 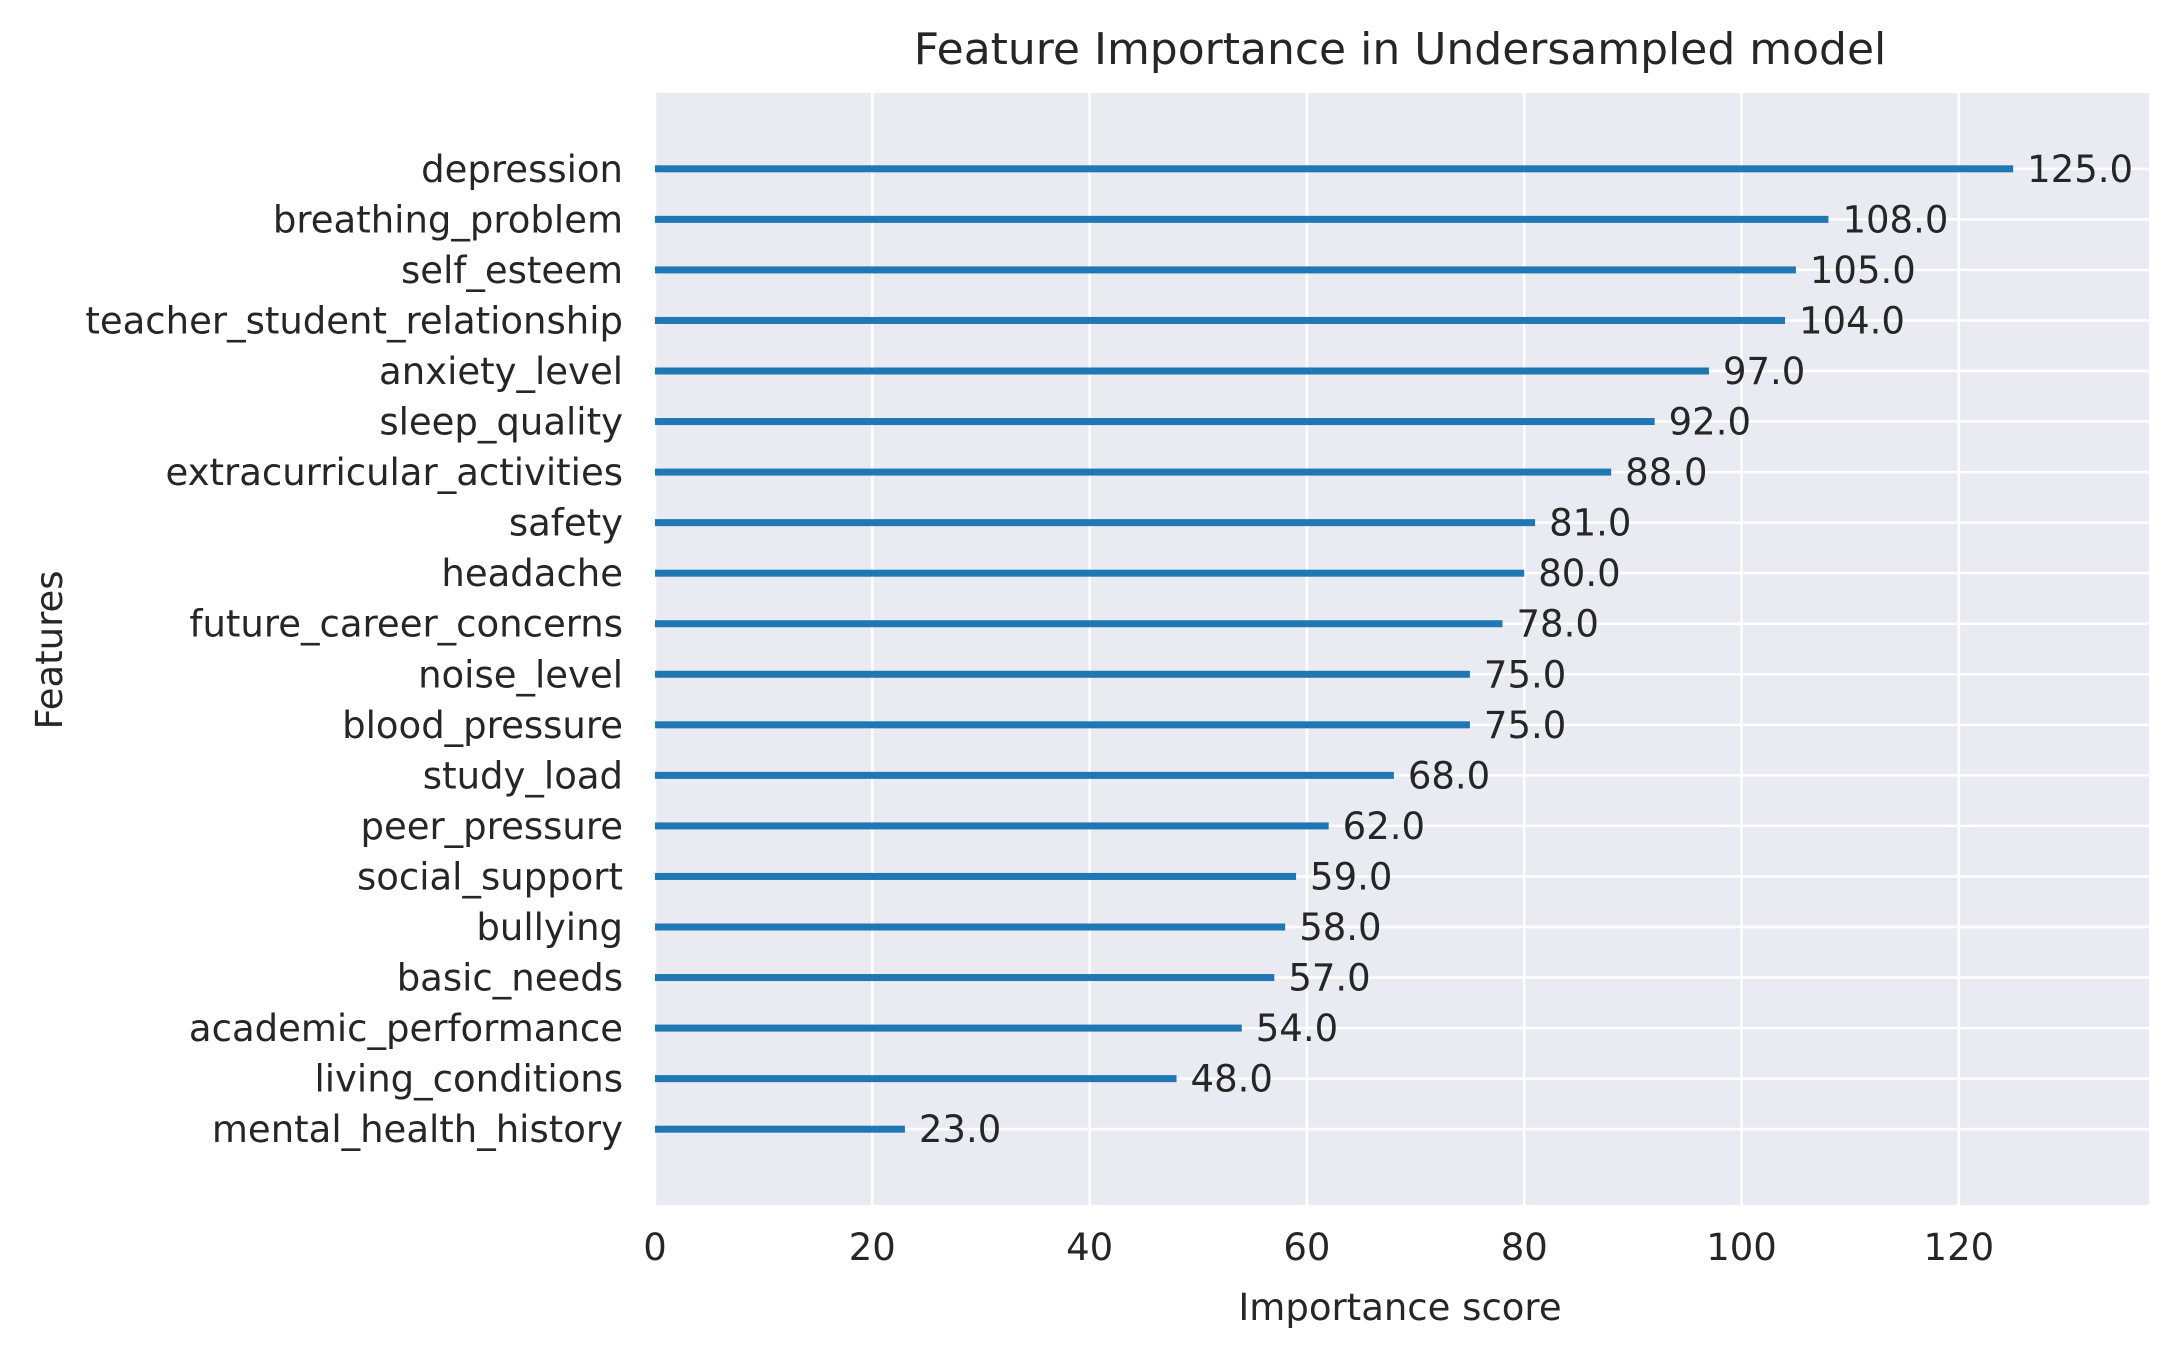 What do you see at coordinates (532, 573) in the screenshot?
I see `y-tick-label: headache` at bounding box center [532, 573].